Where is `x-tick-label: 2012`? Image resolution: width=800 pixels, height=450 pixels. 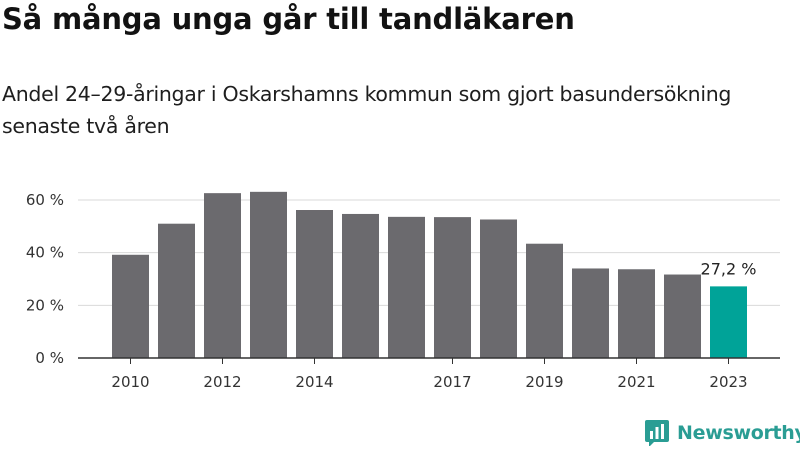
x-tick-label: 2012 is located at coordinates (222, 382).